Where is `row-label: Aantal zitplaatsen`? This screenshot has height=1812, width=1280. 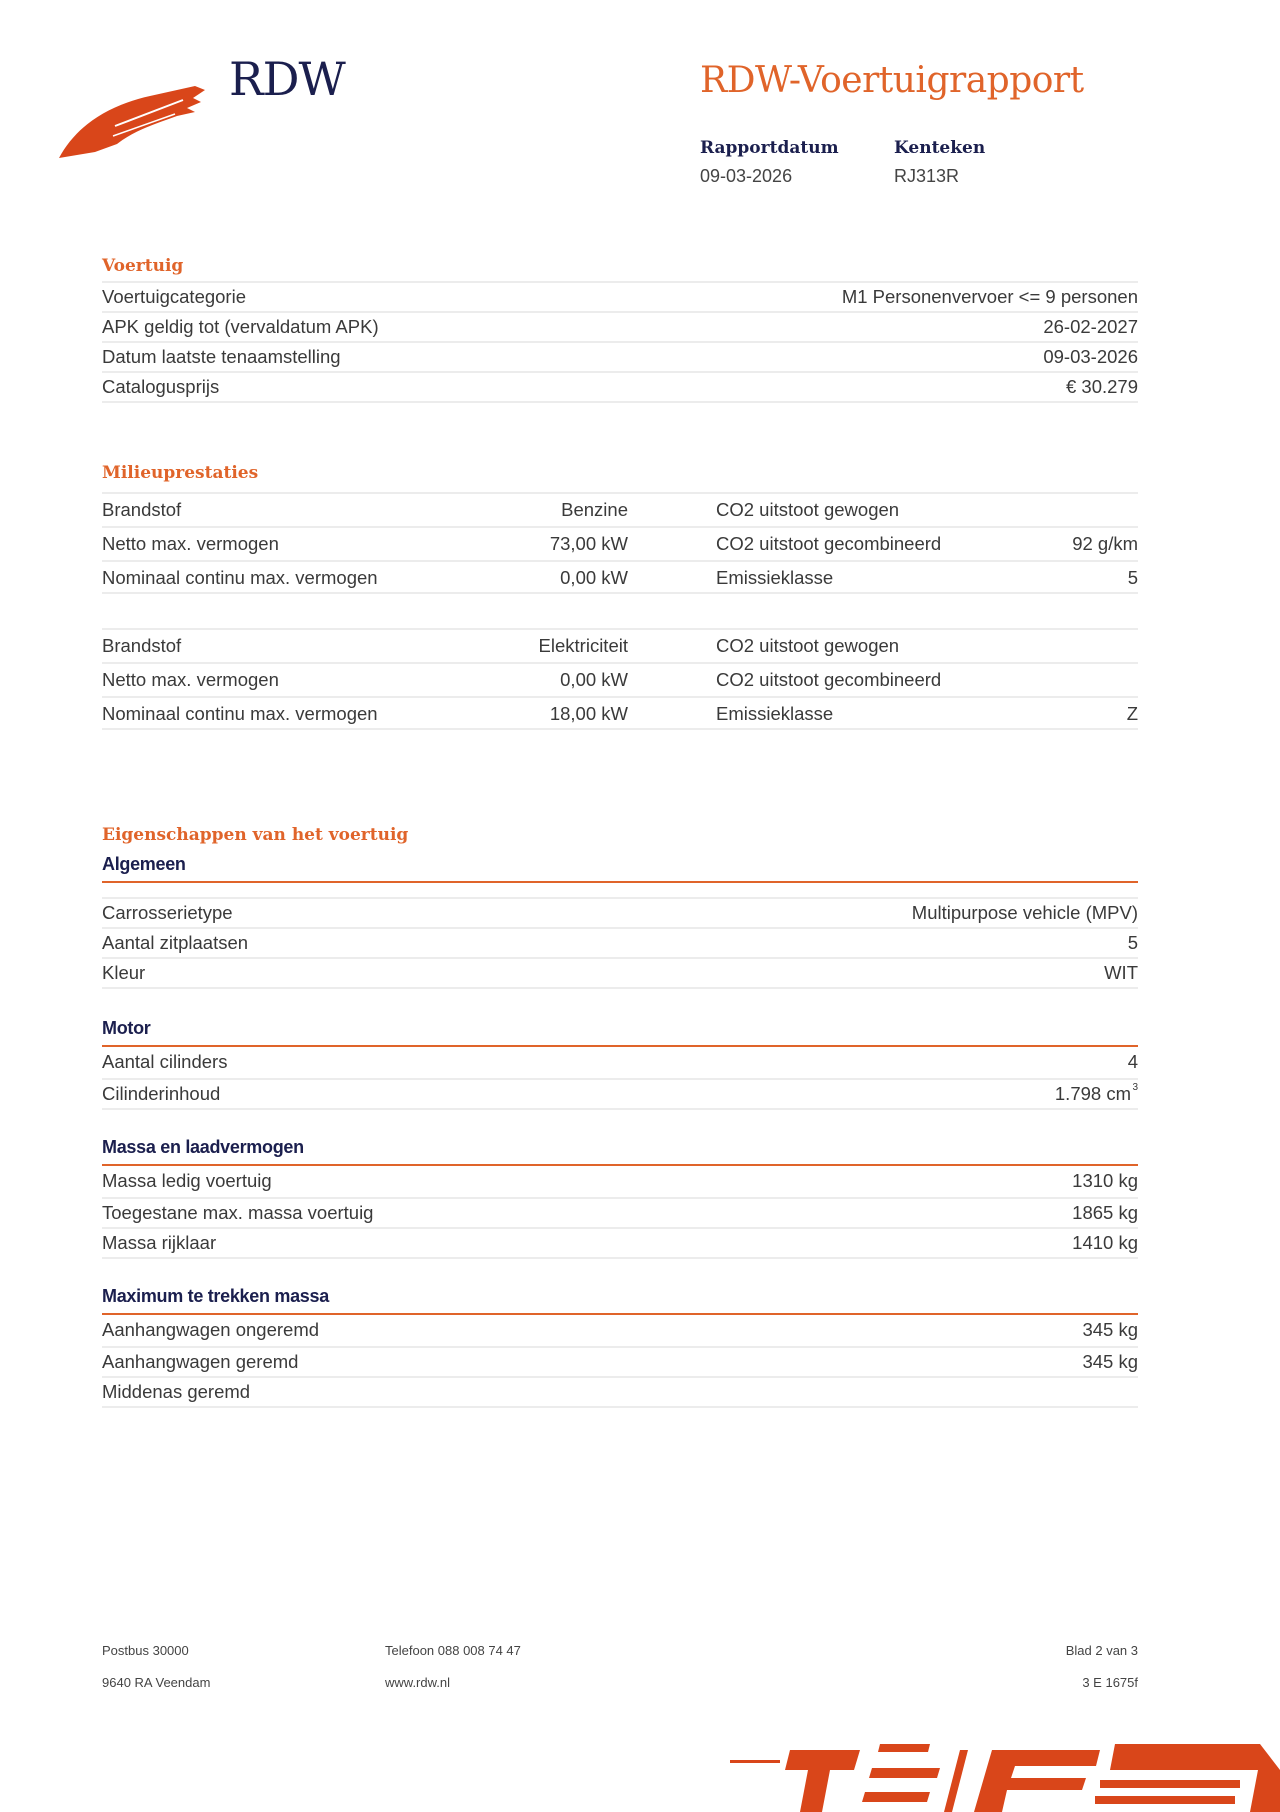
row-label: Aantal zitplaatsen is located at coordinates (175, 942).